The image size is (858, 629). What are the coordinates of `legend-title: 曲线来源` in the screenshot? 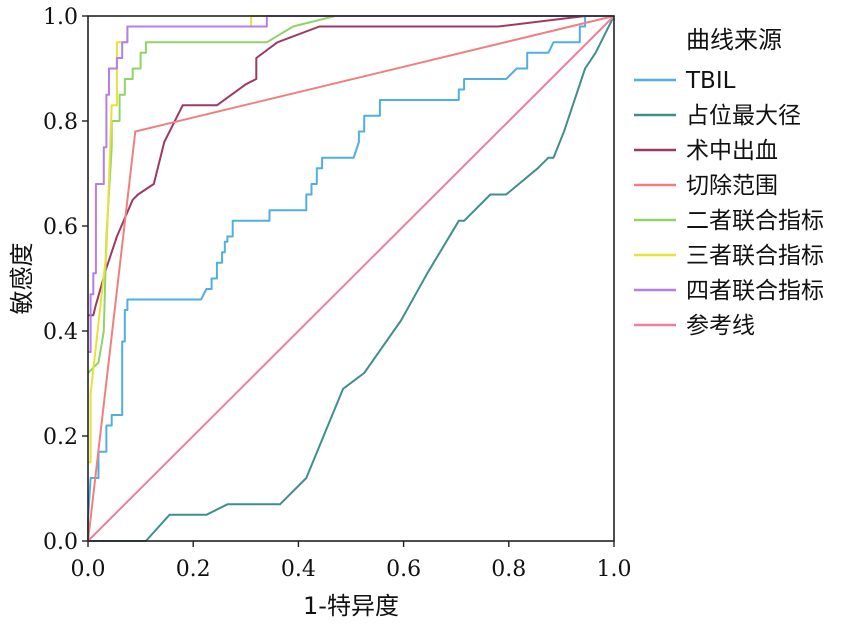 It's located at (734, 40).